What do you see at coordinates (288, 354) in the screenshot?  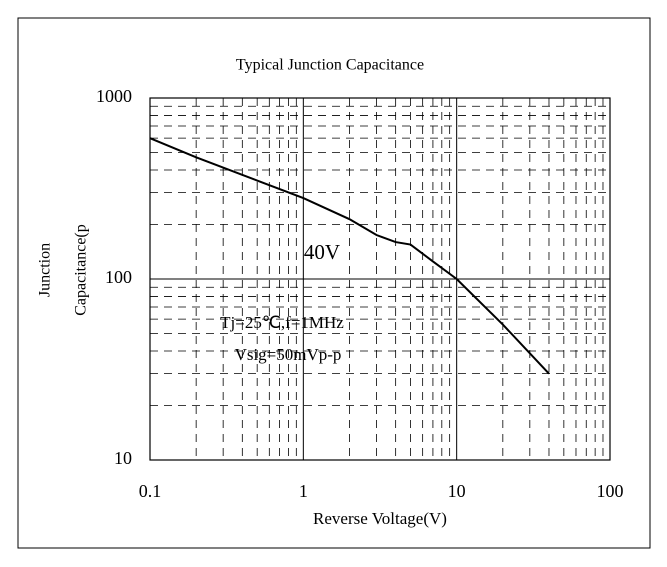 I see `annotation: Vsig=50mVp-p` at bounding box center [288, 354].